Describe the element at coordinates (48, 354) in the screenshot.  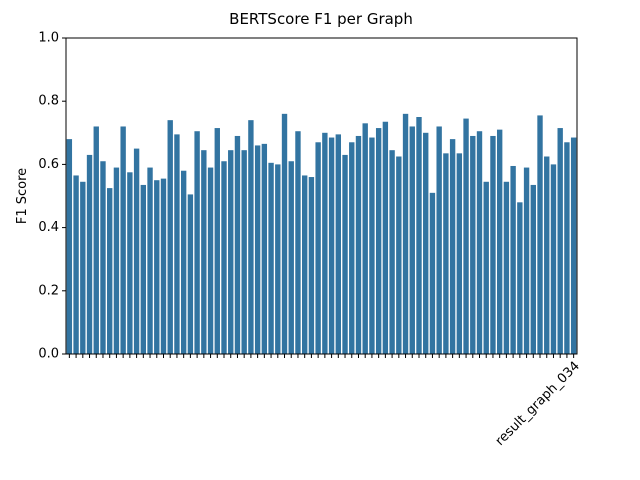
I see `y-tick-label: 0.0` at that location.